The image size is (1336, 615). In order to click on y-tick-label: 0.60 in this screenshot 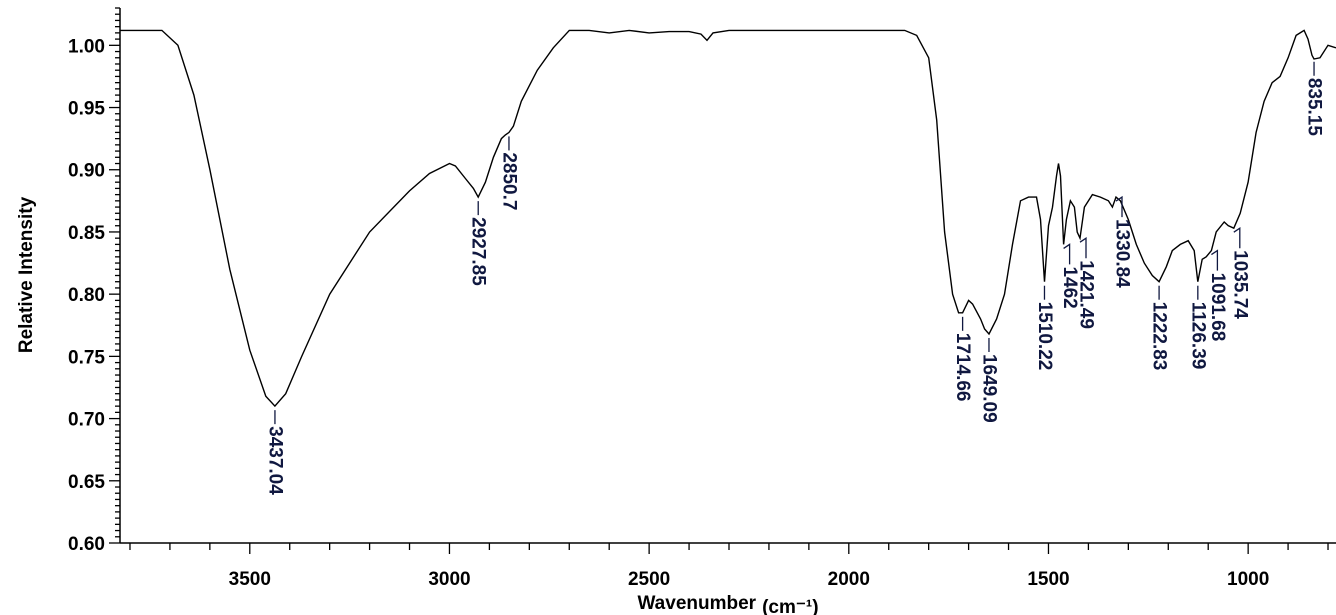, I will do `click(86, 544)`.